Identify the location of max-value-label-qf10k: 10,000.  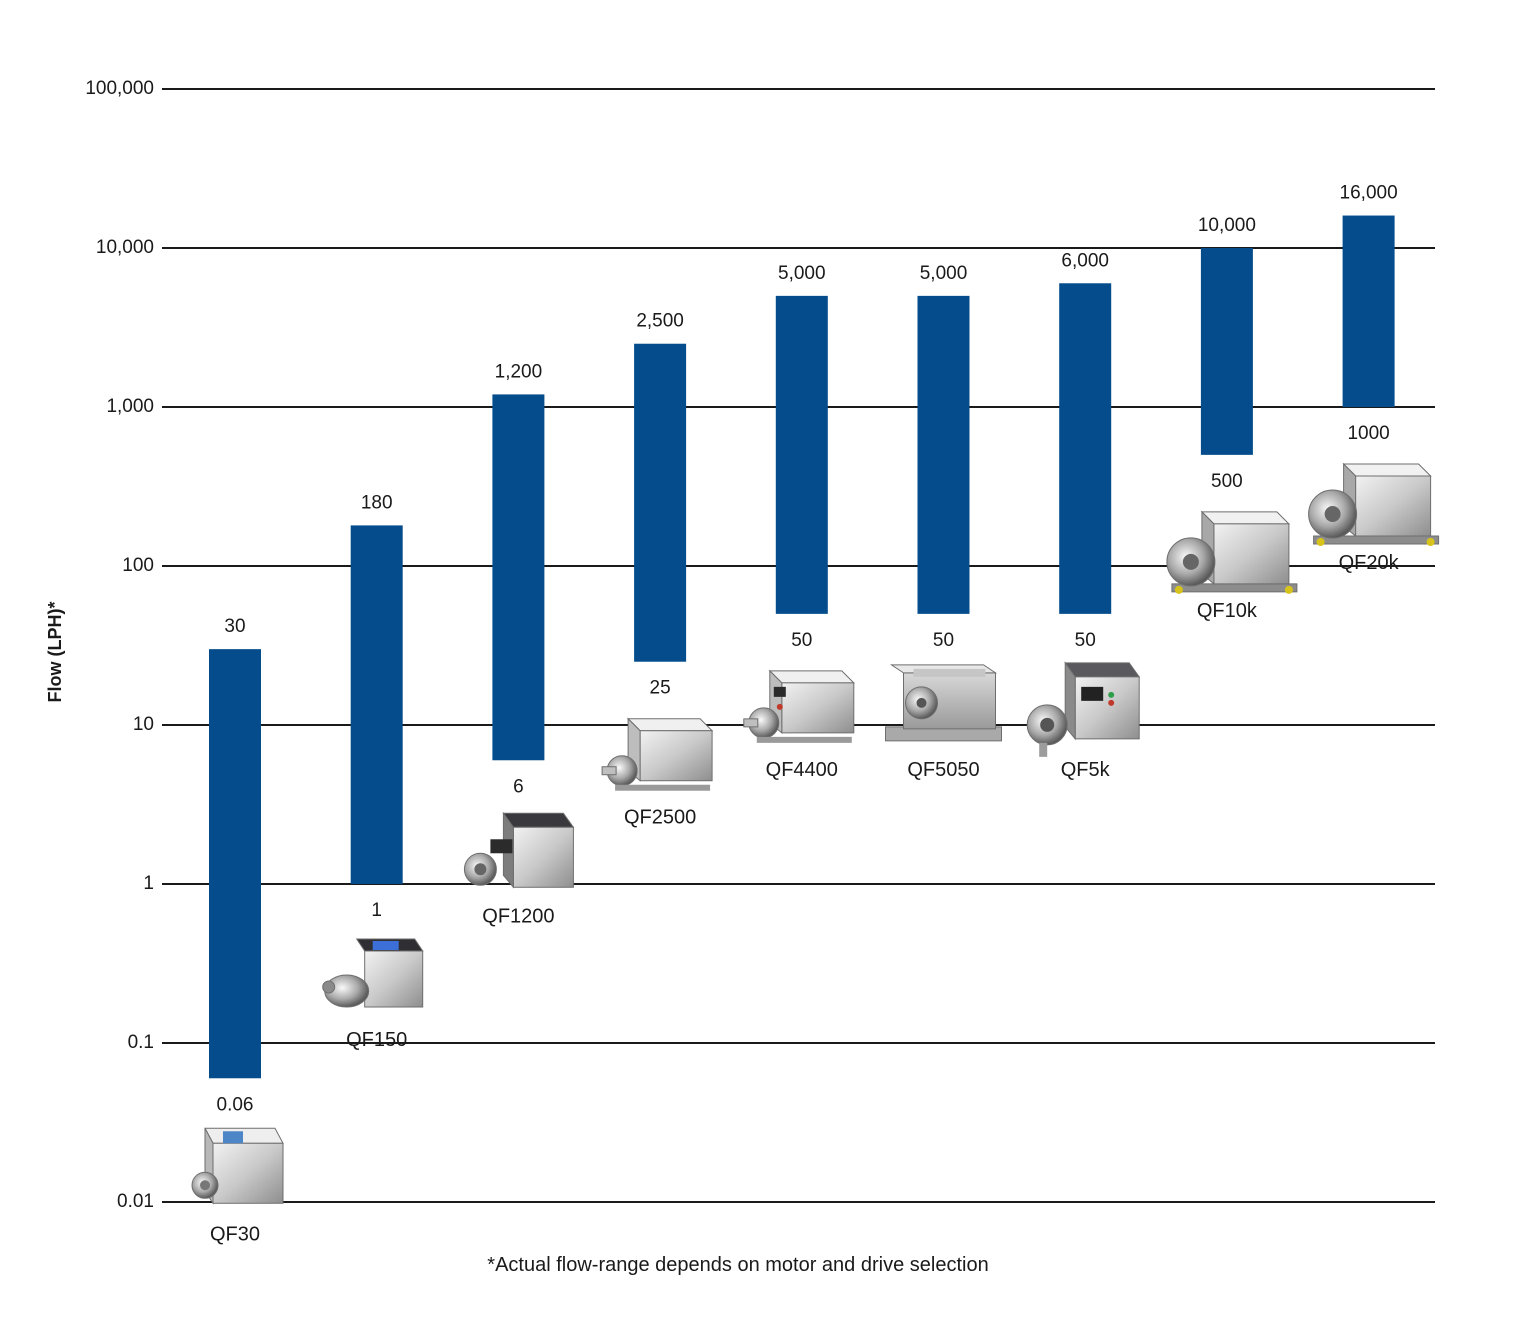
(1227, 225).